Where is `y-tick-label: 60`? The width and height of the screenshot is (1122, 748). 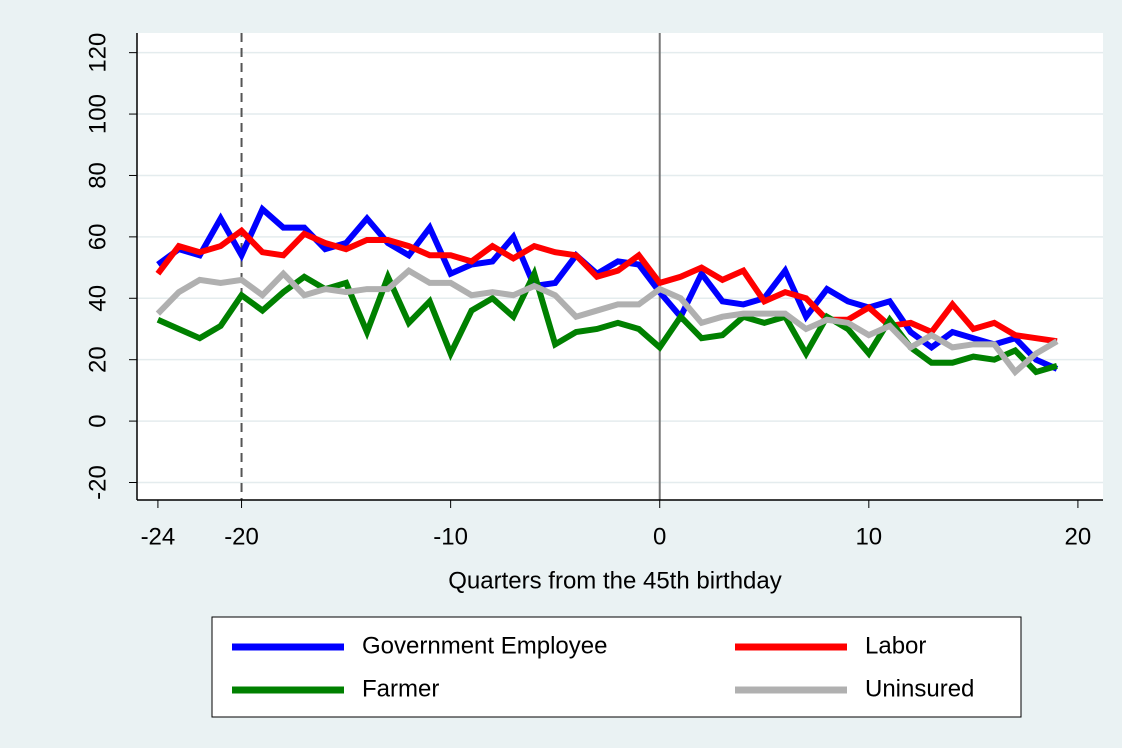
y-tick-label: 60 is located at coordinates (97, 237).